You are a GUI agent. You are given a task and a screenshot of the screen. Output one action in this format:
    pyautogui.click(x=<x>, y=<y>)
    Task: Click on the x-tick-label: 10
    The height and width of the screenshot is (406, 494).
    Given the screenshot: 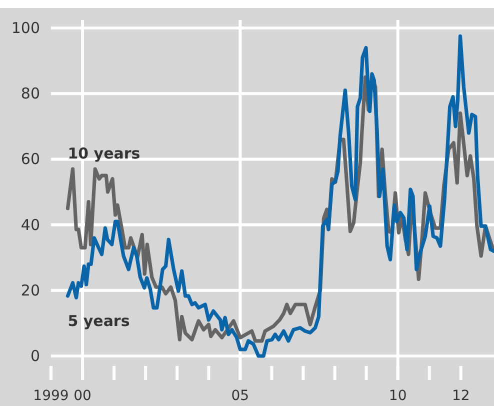 What is the action you would take?
    pyautogui.click(x=397, y=396)
    